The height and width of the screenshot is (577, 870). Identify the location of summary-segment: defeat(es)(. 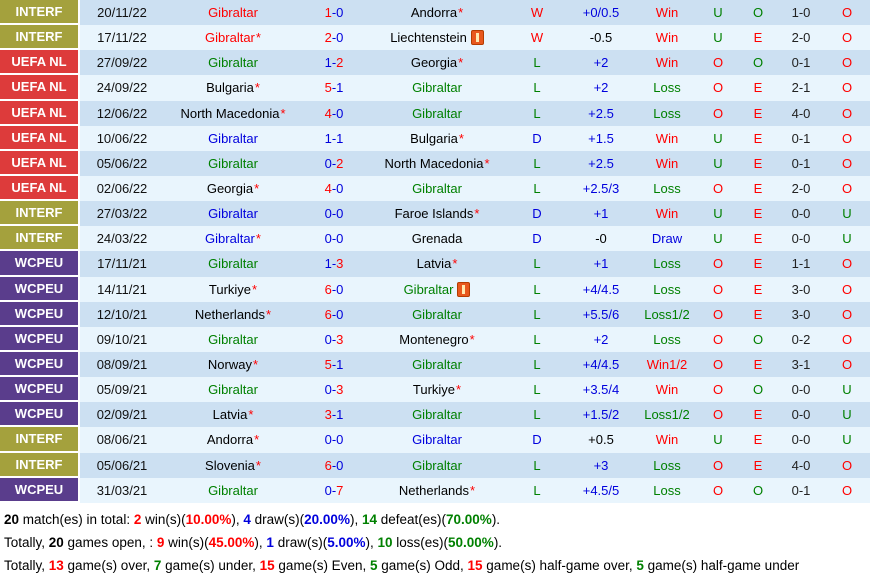
(411, 519).